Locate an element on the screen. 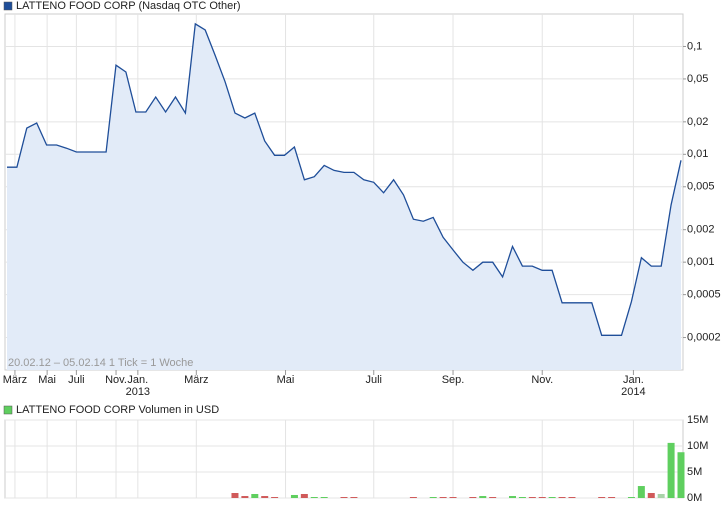  y-tick-label: 5M is located at coordinates (694, 472).